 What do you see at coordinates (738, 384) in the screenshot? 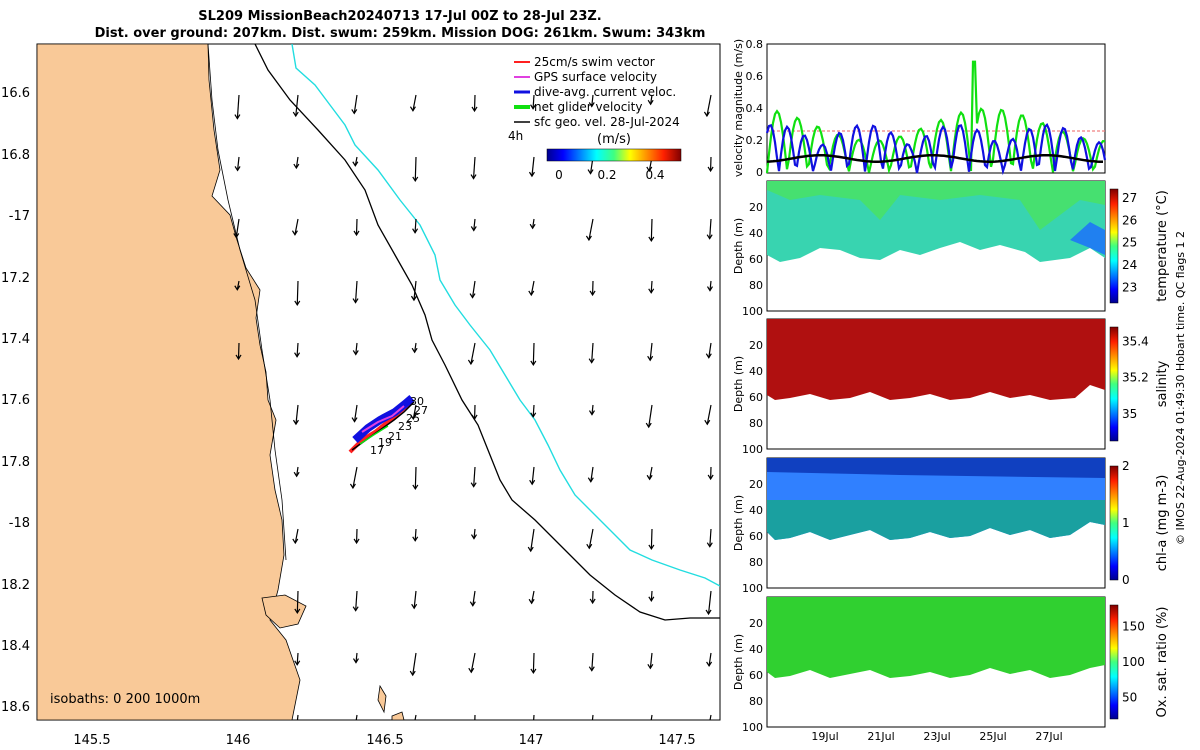
I see `depth-axis-label: Depth (m)` at bounding box center [738, 384].